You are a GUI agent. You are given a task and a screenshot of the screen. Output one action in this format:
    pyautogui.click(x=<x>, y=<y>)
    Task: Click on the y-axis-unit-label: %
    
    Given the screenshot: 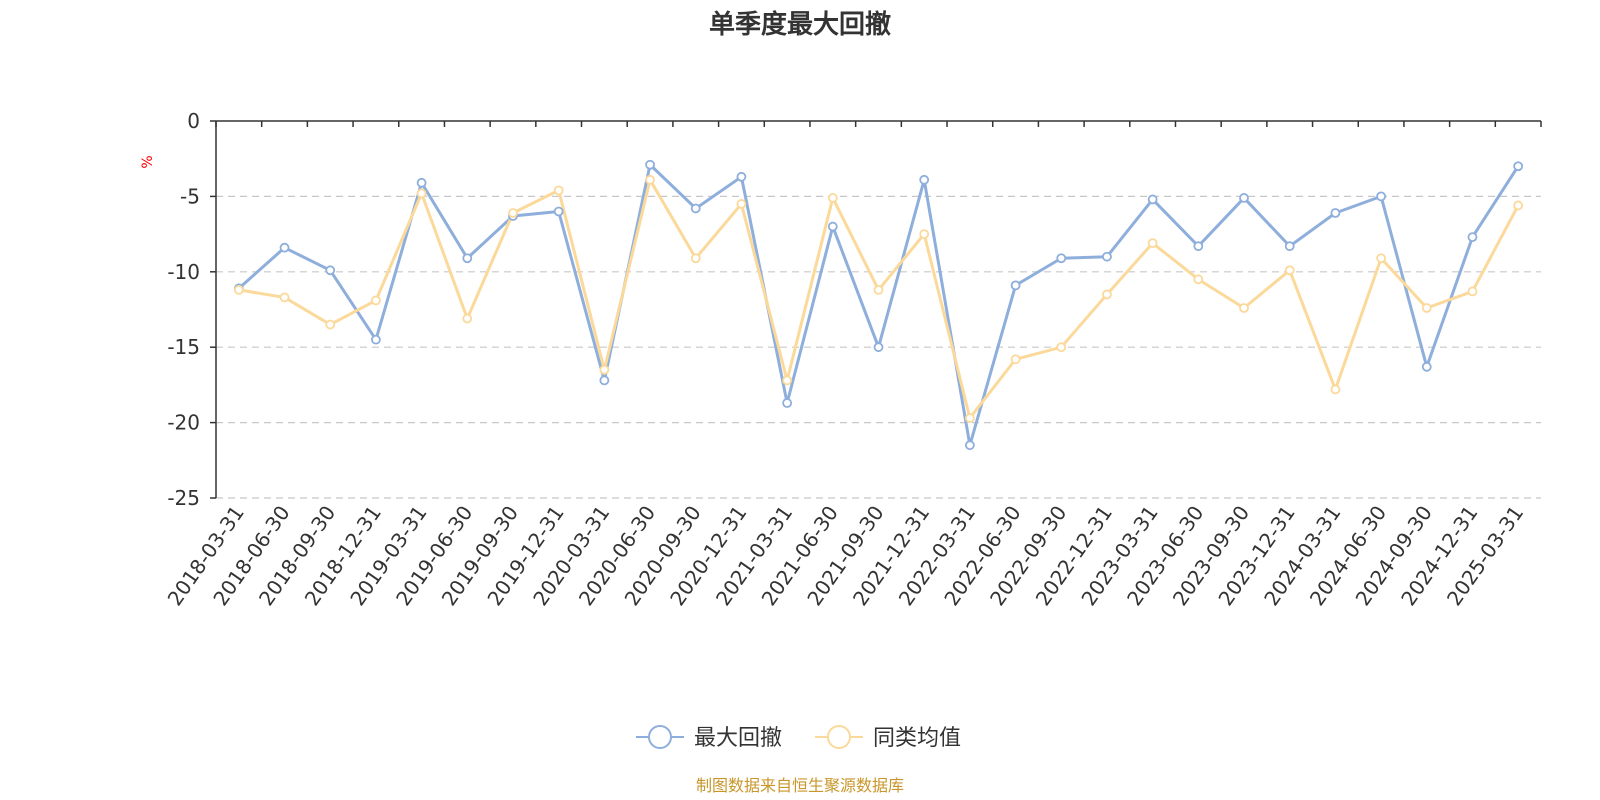 What is the action you would take?
    pyautogui.click(x=148, y=161)
    